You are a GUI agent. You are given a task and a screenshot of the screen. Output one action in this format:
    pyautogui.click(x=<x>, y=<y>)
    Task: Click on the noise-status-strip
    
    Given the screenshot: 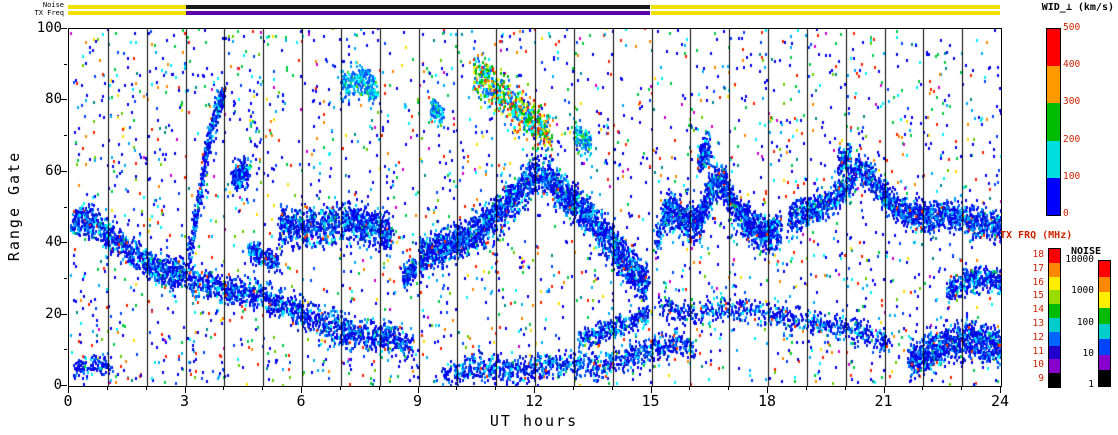 What is the action you would take?
    pyautogui.click(x=534, y=7)
    